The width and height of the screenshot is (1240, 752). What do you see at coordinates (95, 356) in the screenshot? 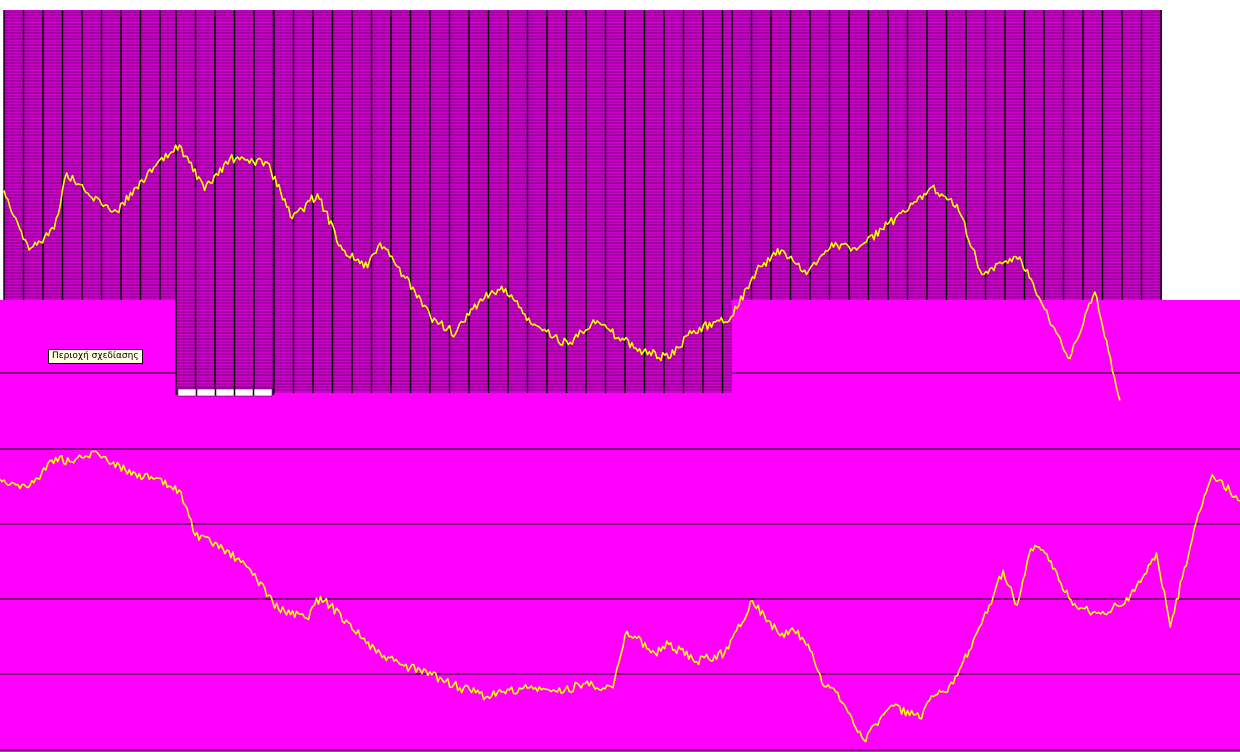
I see `plot-area-tooltip: Περιοχή σχεδίασης` at bounding box center [95, 356].